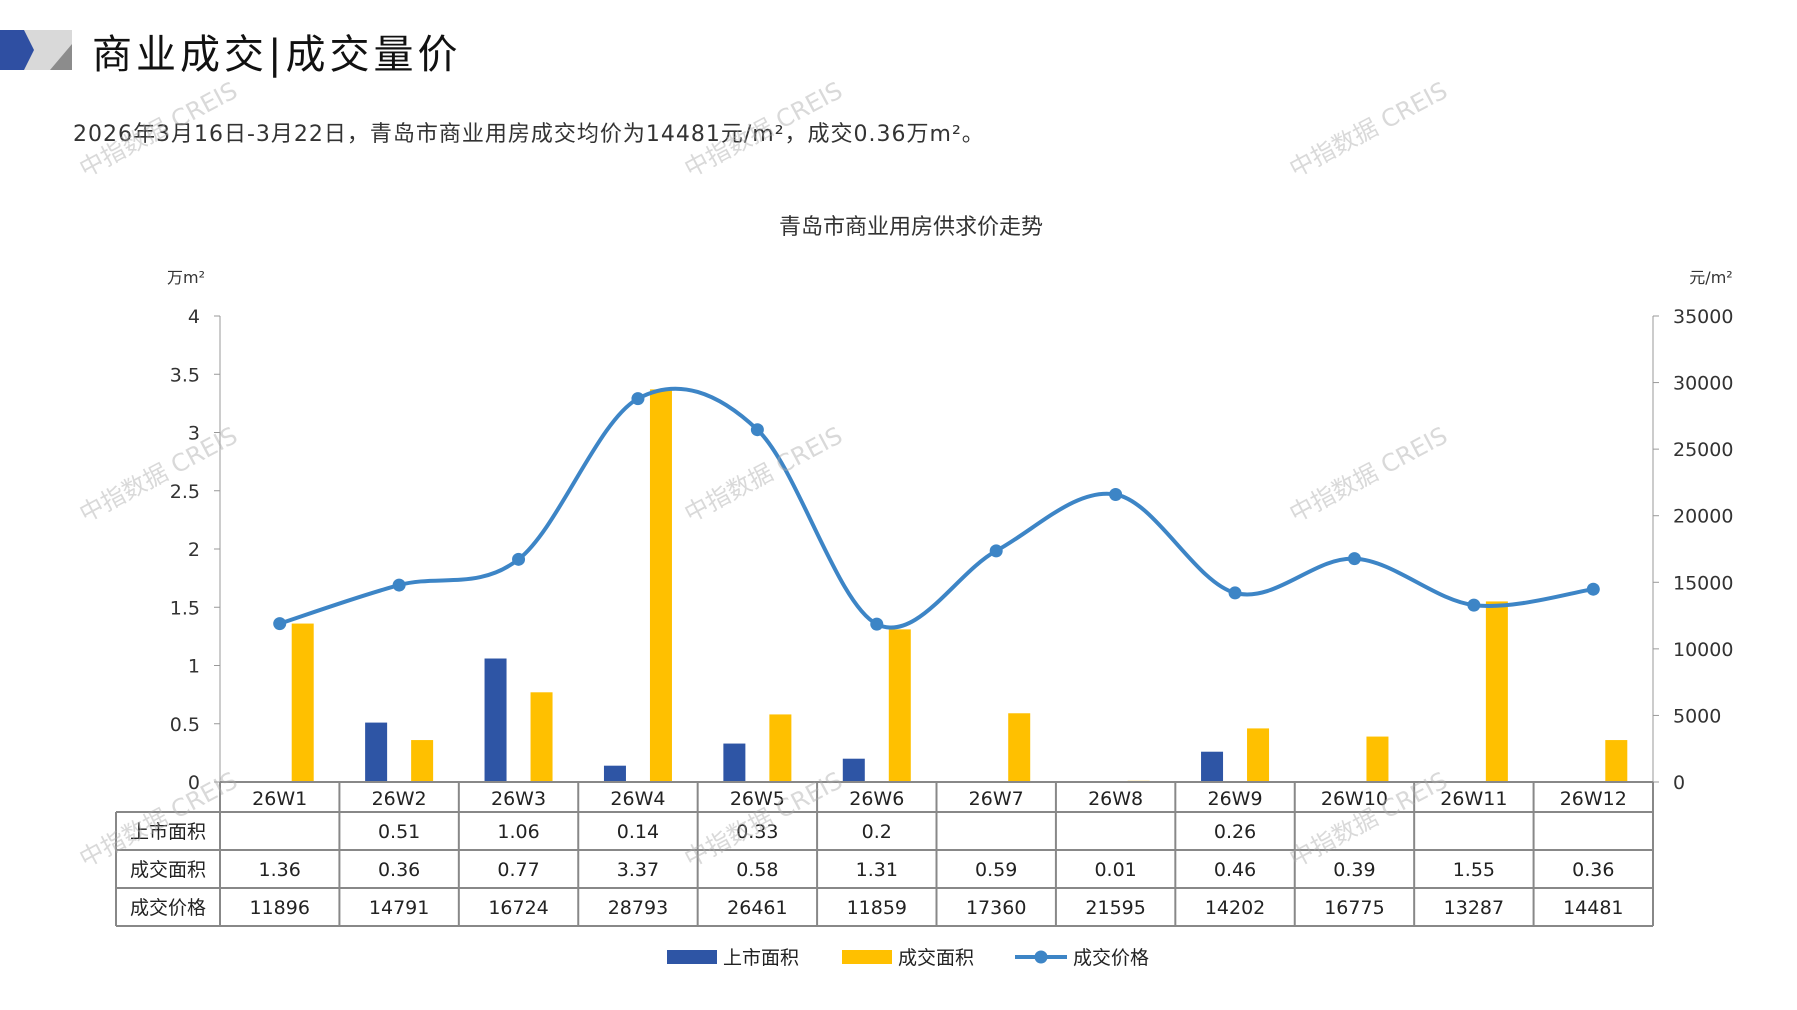 The image size is (1797, 1010). I want to click on table-header-cell: 26W11, so click(1473, 799).